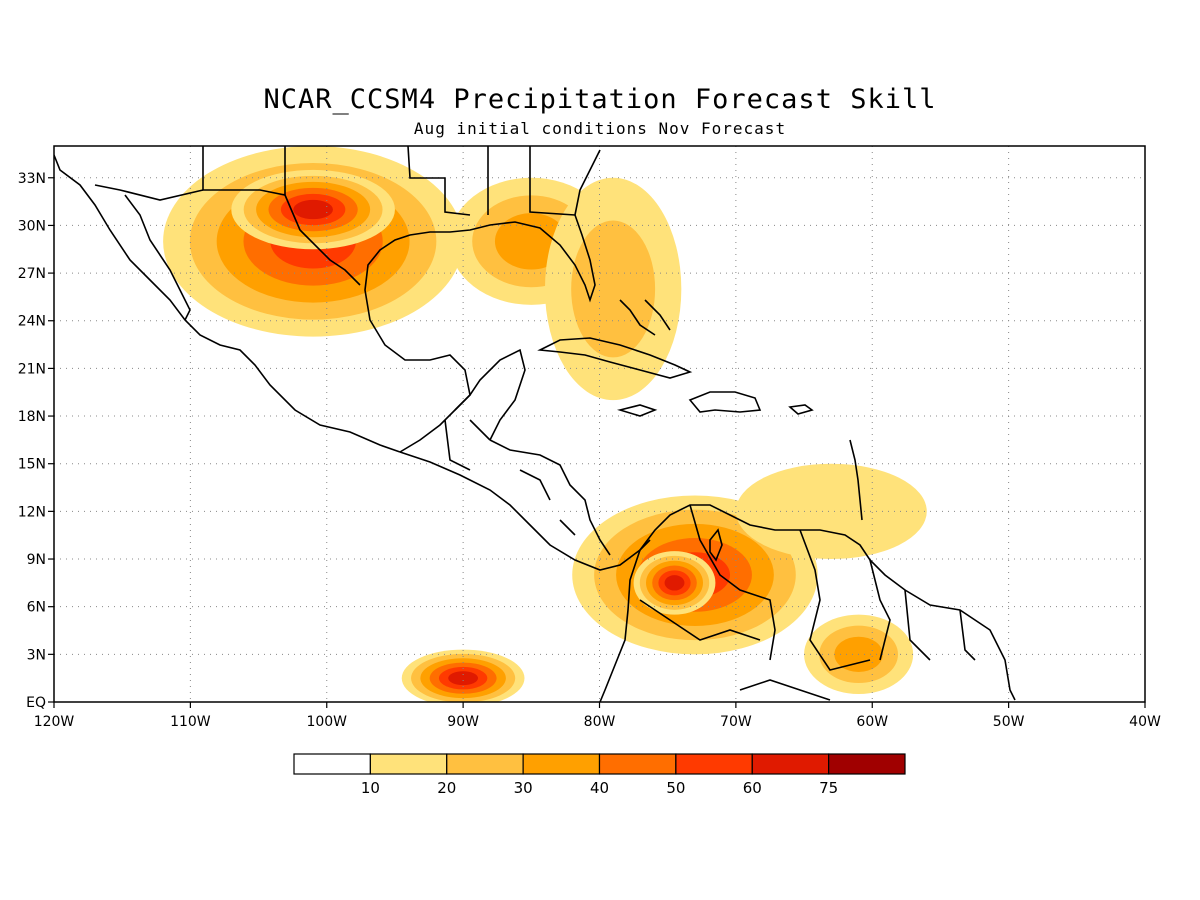 The width and height of the screenshot is (1200, 900). What do you see at coordinates (599, 788) in the screenshot?
I see `colorbar-label: 40` at bounding box center [599, 788].